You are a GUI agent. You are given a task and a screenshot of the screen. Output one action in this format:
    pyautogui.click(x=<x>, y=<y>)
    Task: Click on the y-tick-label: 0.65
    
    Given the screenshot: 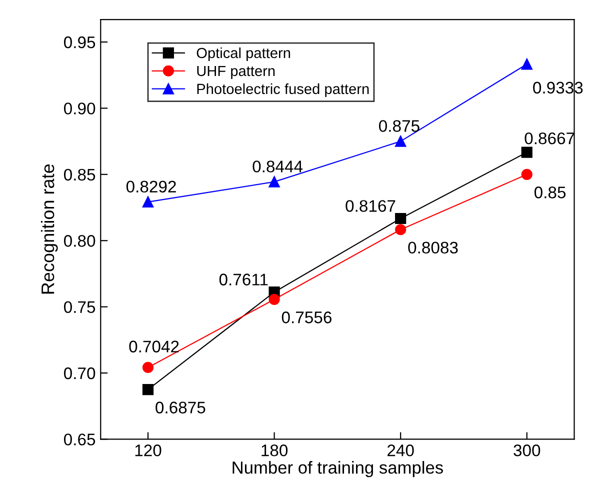 What is the action you would take?
    pyautogui.click(x=80, y=440)
    